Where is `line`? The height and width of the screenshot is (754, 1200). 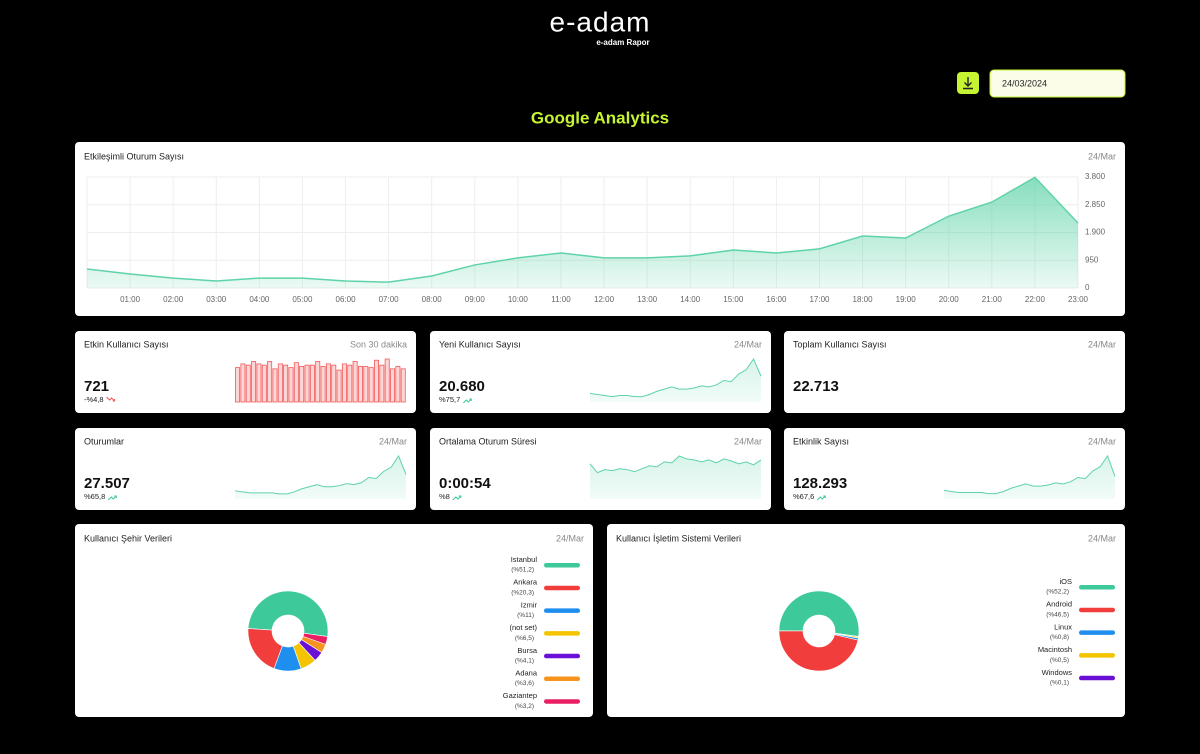
line is located at coordinates (582, 229).